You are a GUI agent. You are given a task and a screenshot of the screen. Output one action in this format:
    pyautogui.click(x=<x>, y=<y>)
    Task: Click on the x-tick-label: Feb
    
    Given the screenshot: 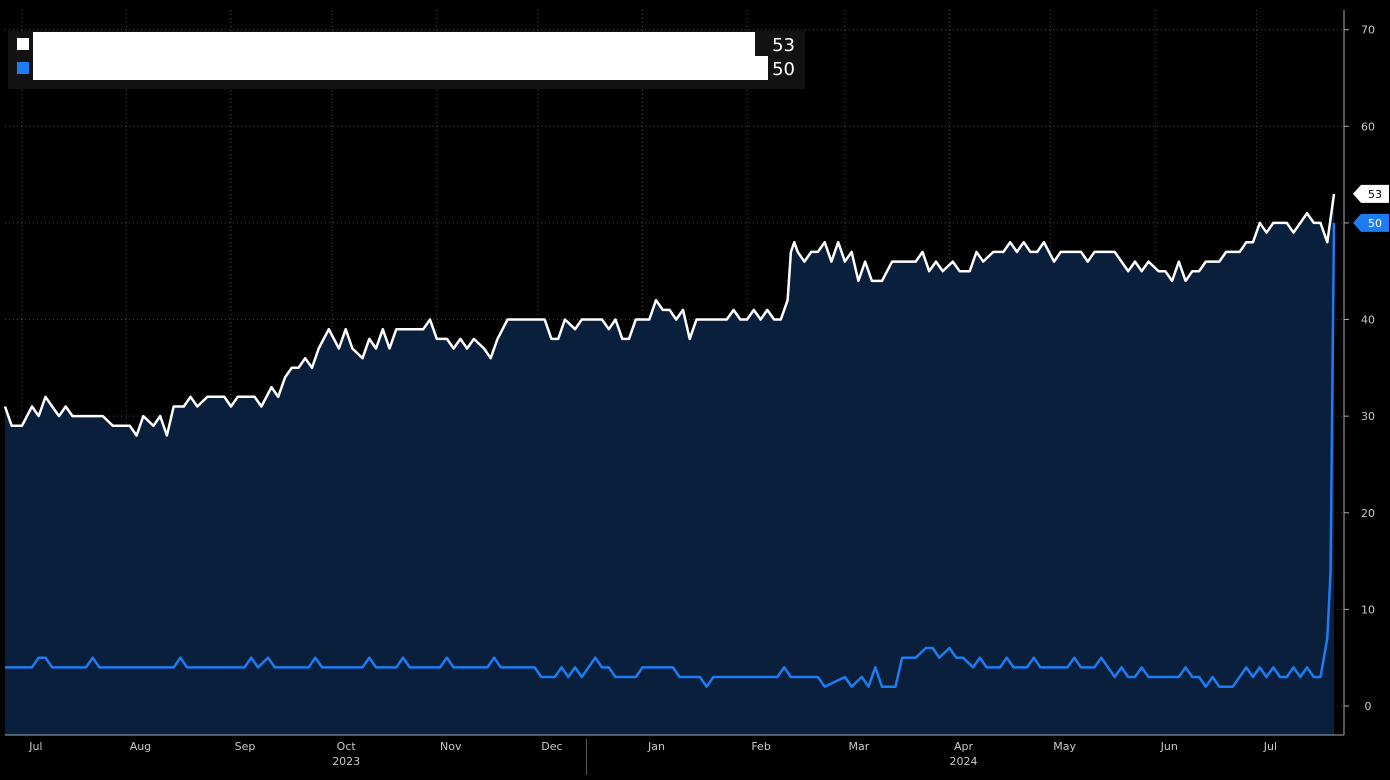 What is the action you would take?
    pyautogui.click(x=760, y=746)
    